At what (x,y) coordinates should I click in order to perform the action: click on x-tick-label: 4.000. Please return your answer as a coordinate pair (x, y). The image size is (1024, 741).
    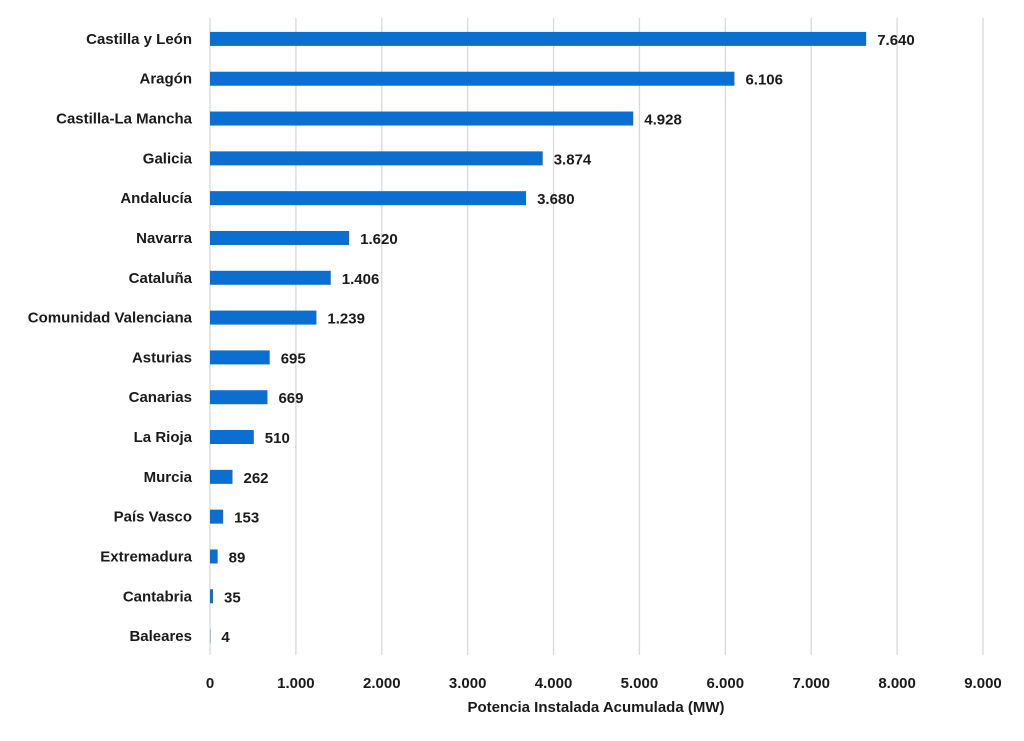
    Looking at the image, I should click on (554, 683).